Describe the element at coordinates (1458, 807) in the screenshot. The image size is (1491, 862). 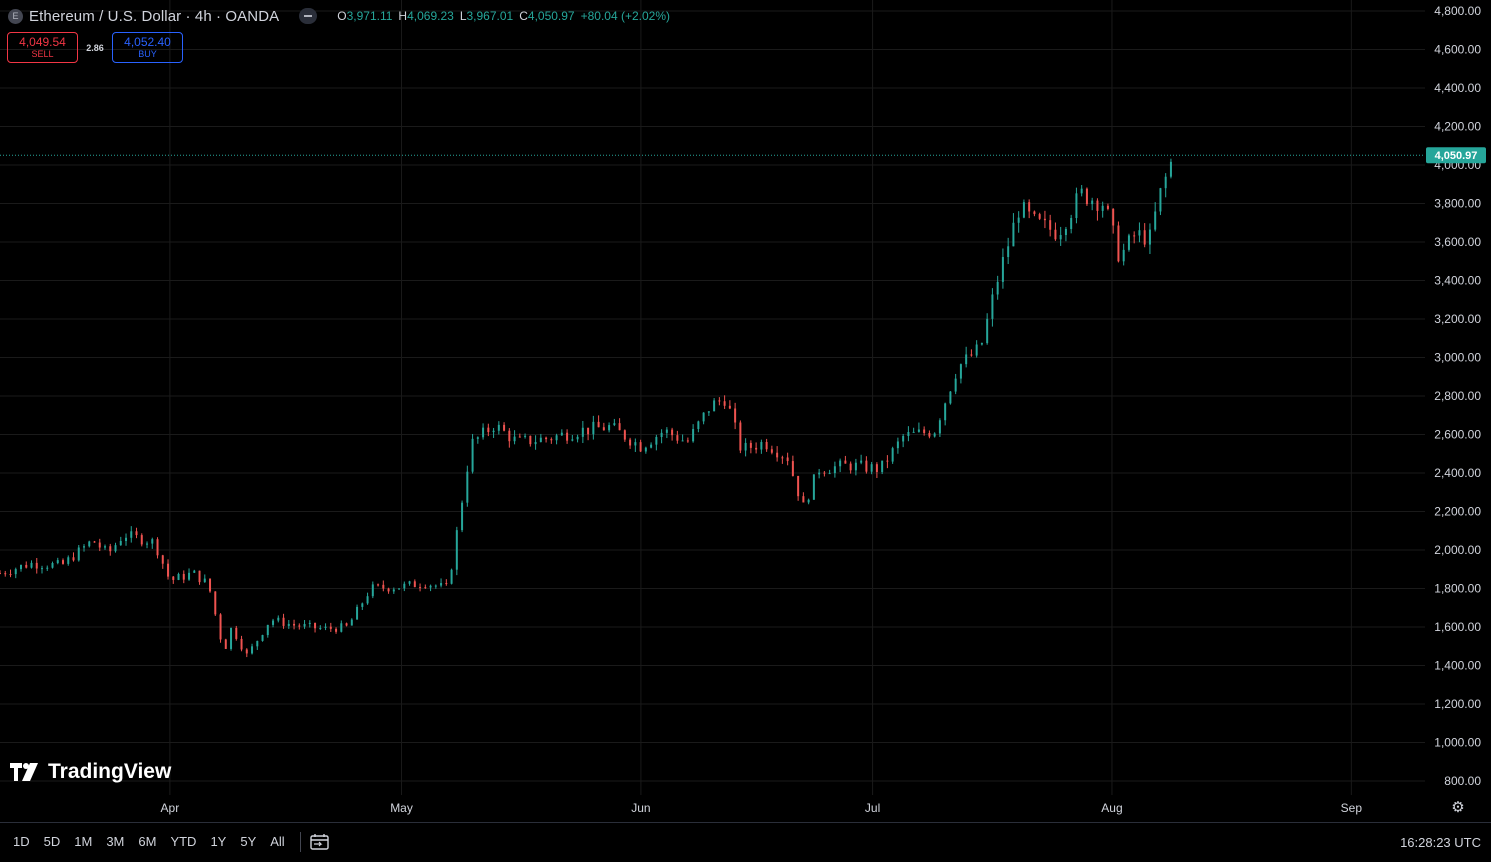
I see `settings-gear-icon: ⚙` at that location.